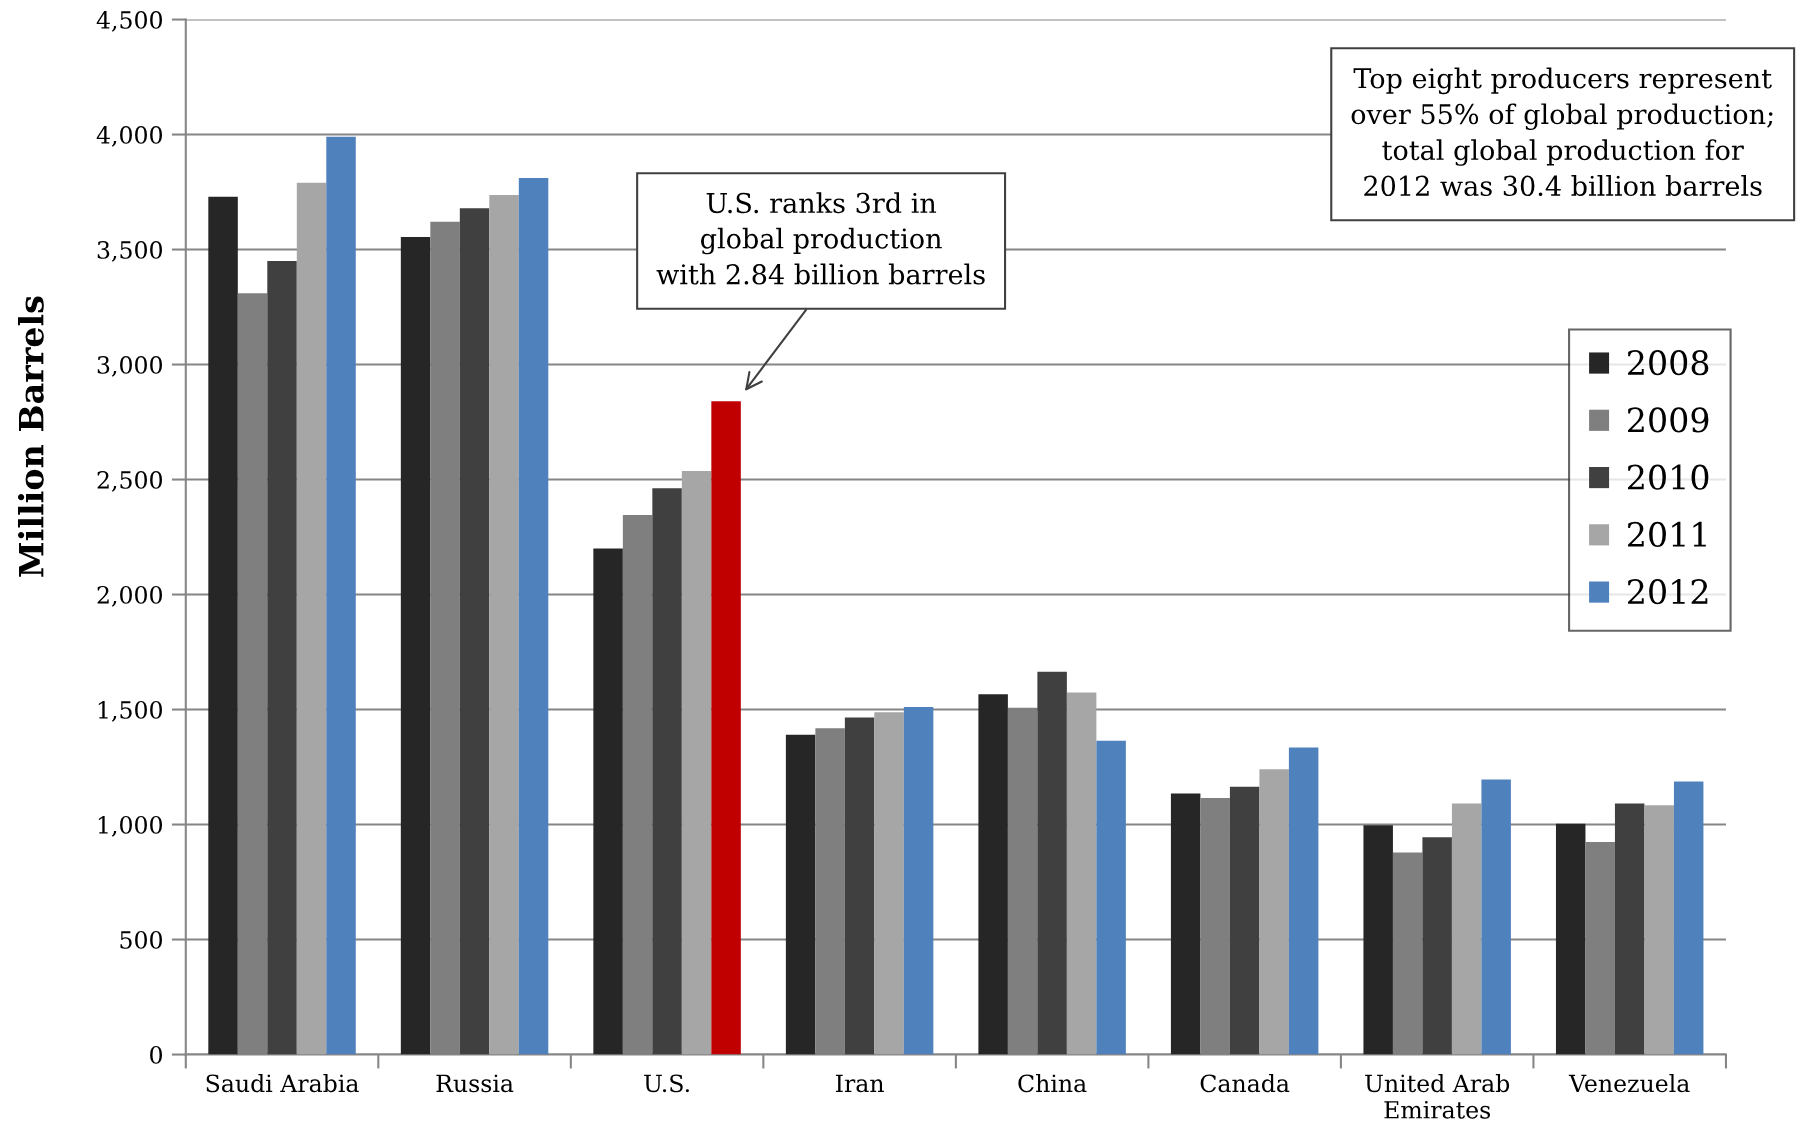  Describe the element at coordinates (141, 939) in the screenshot. I see `y-tick-label: 500` at that location.